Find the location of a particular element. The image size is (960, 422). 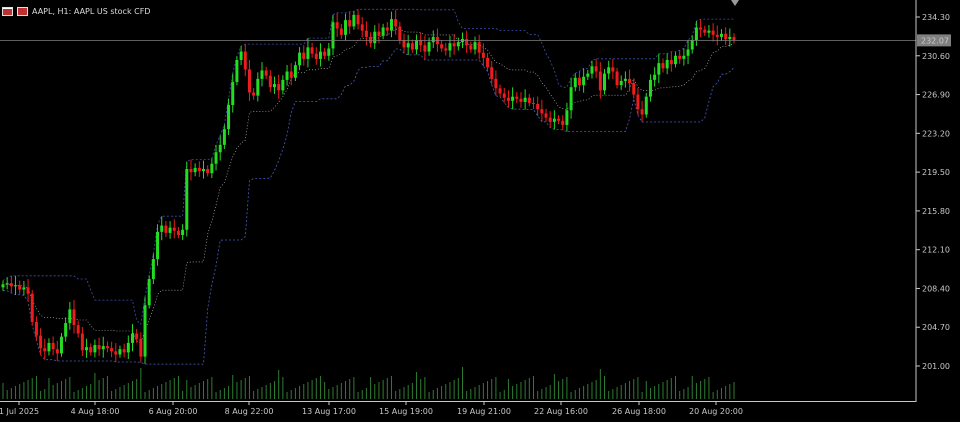

chart-title: AAPL, H1: AAPL US stock CFD is located at coordinates (91, 11).